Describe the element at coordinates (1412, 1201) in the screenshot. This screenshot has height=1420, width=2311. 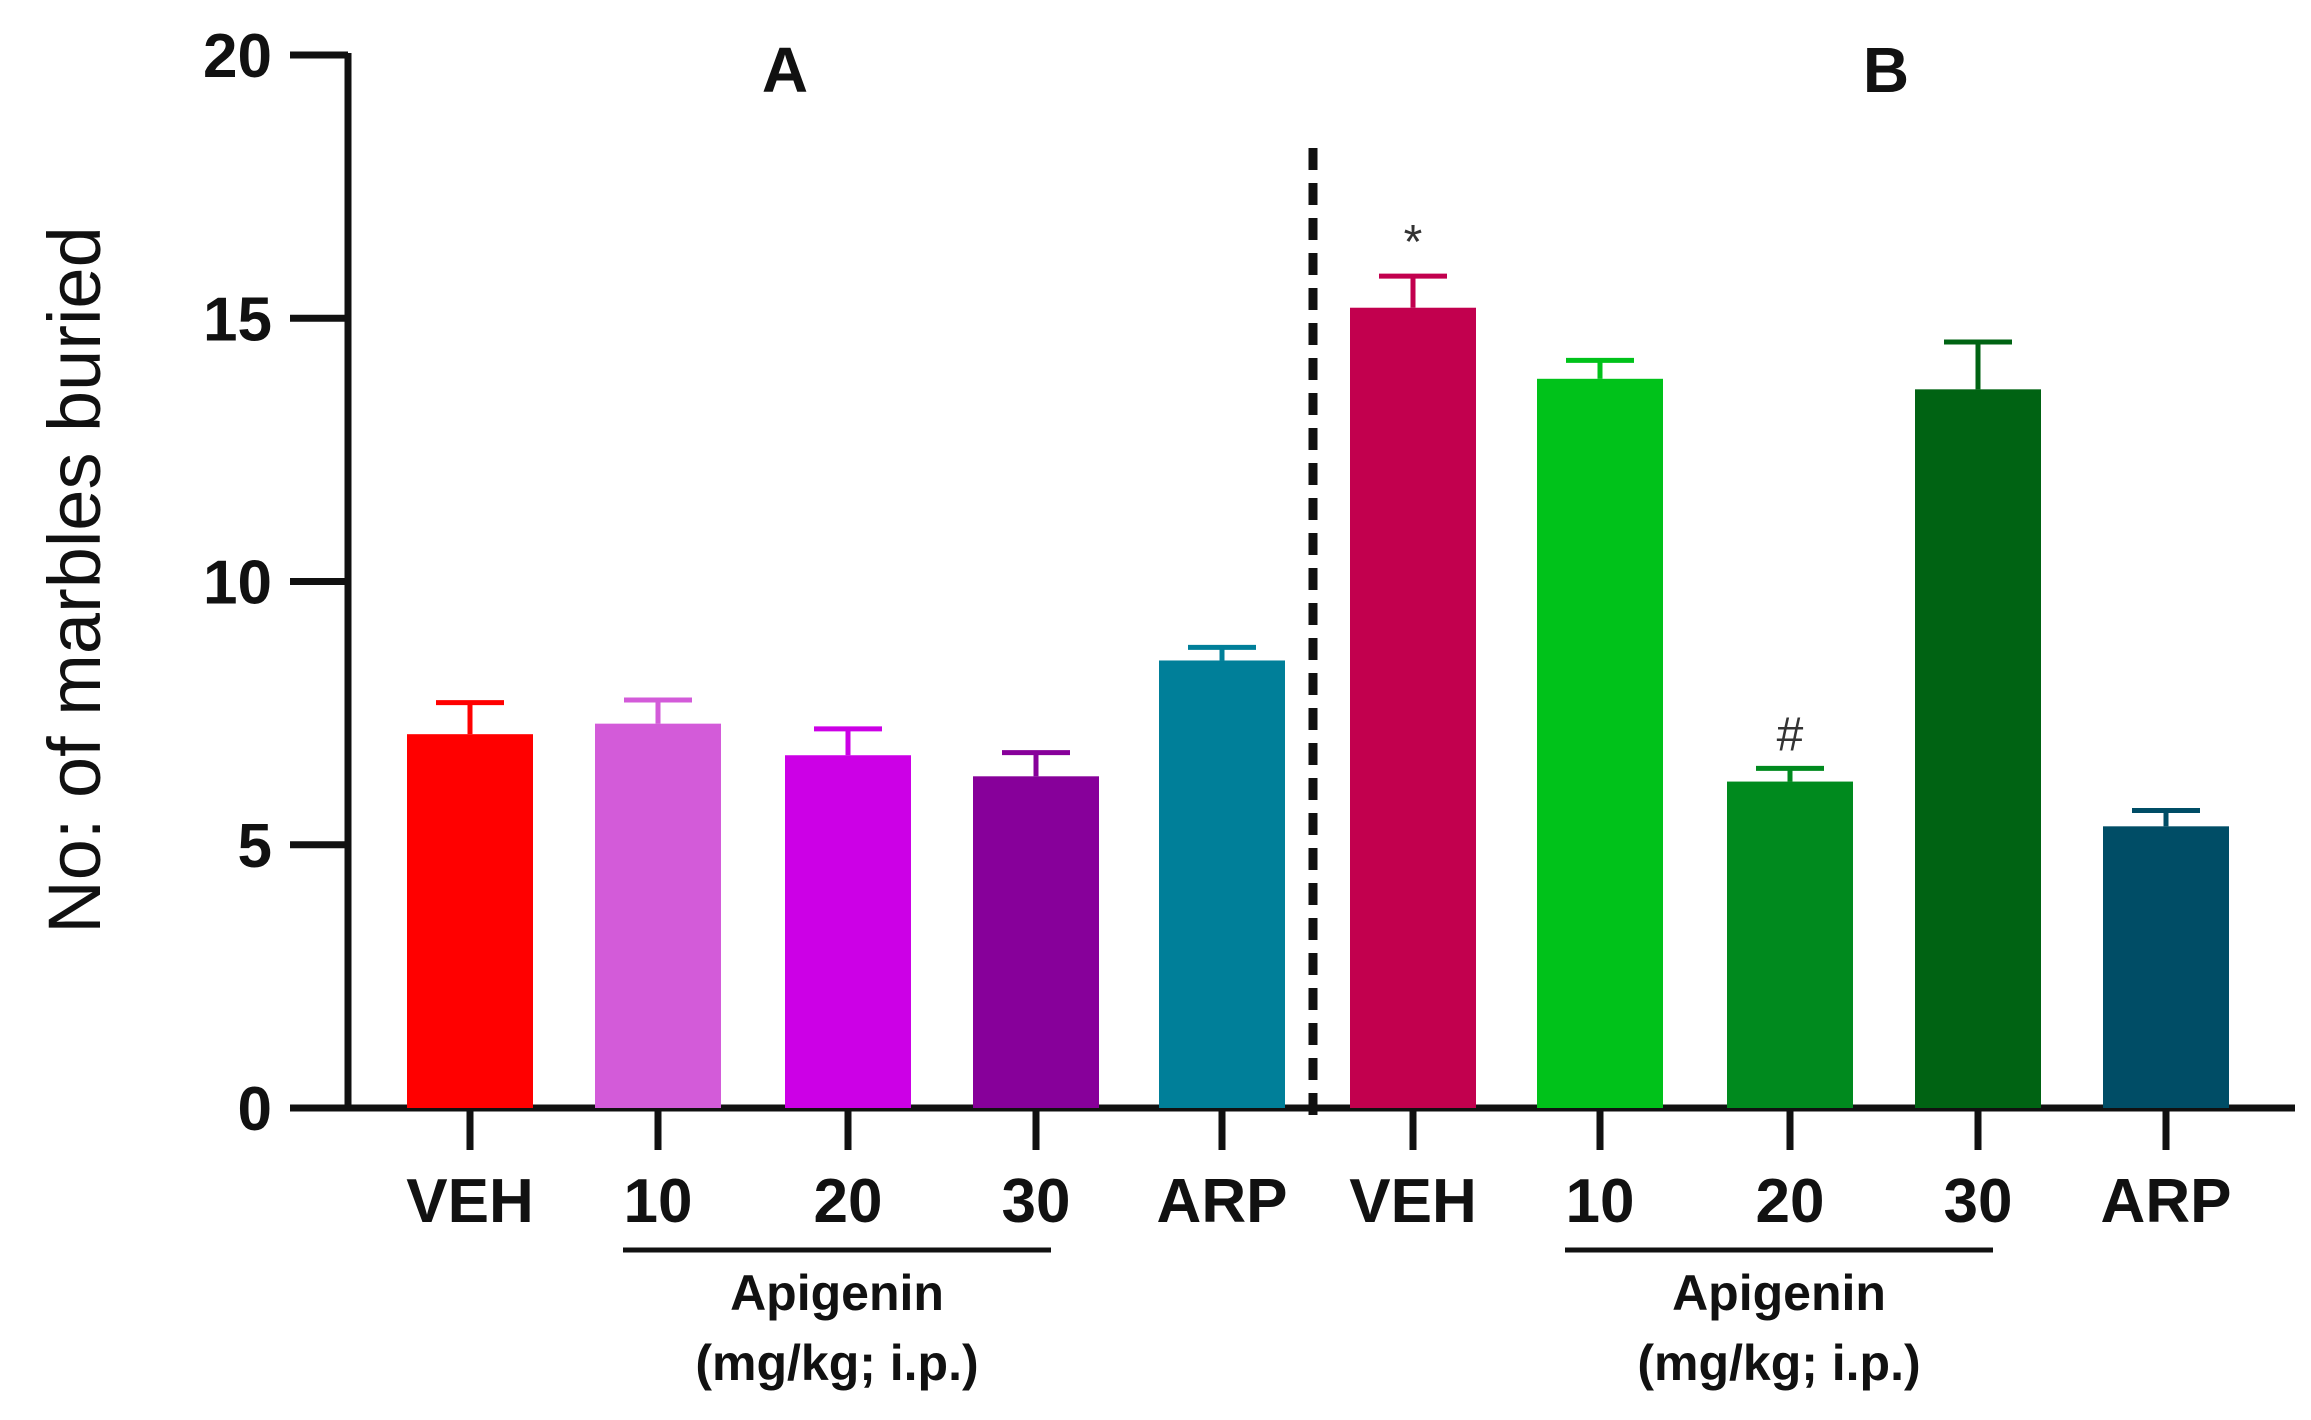
I see `x-tick-label-b-veh: VEH` at that location.